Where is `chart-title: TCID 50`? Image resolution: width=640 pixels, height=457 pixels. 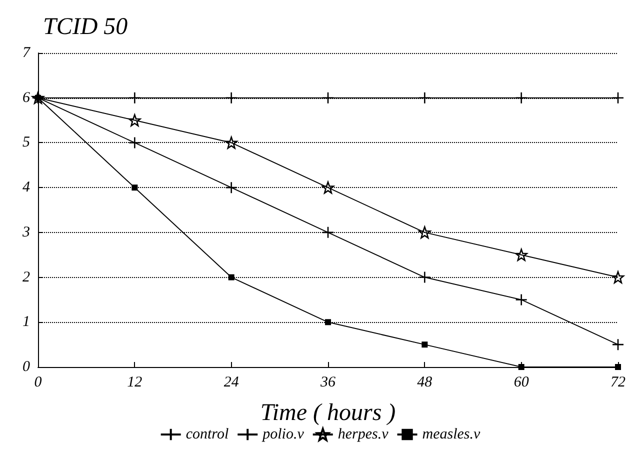
chart-title: TCID 50 is located at coordinates (85, 27).